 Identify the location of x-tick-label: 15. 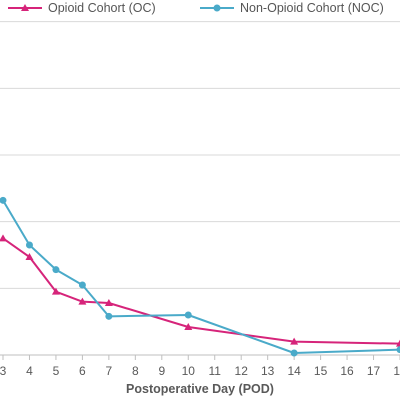
(321, 371).